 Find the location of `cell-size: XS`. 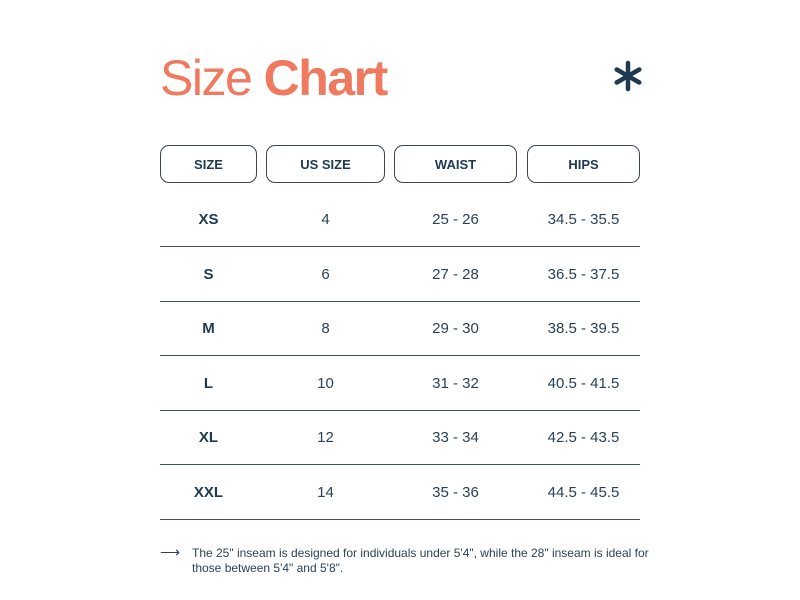

cell-size: XS is located at coordinates (208, 219).